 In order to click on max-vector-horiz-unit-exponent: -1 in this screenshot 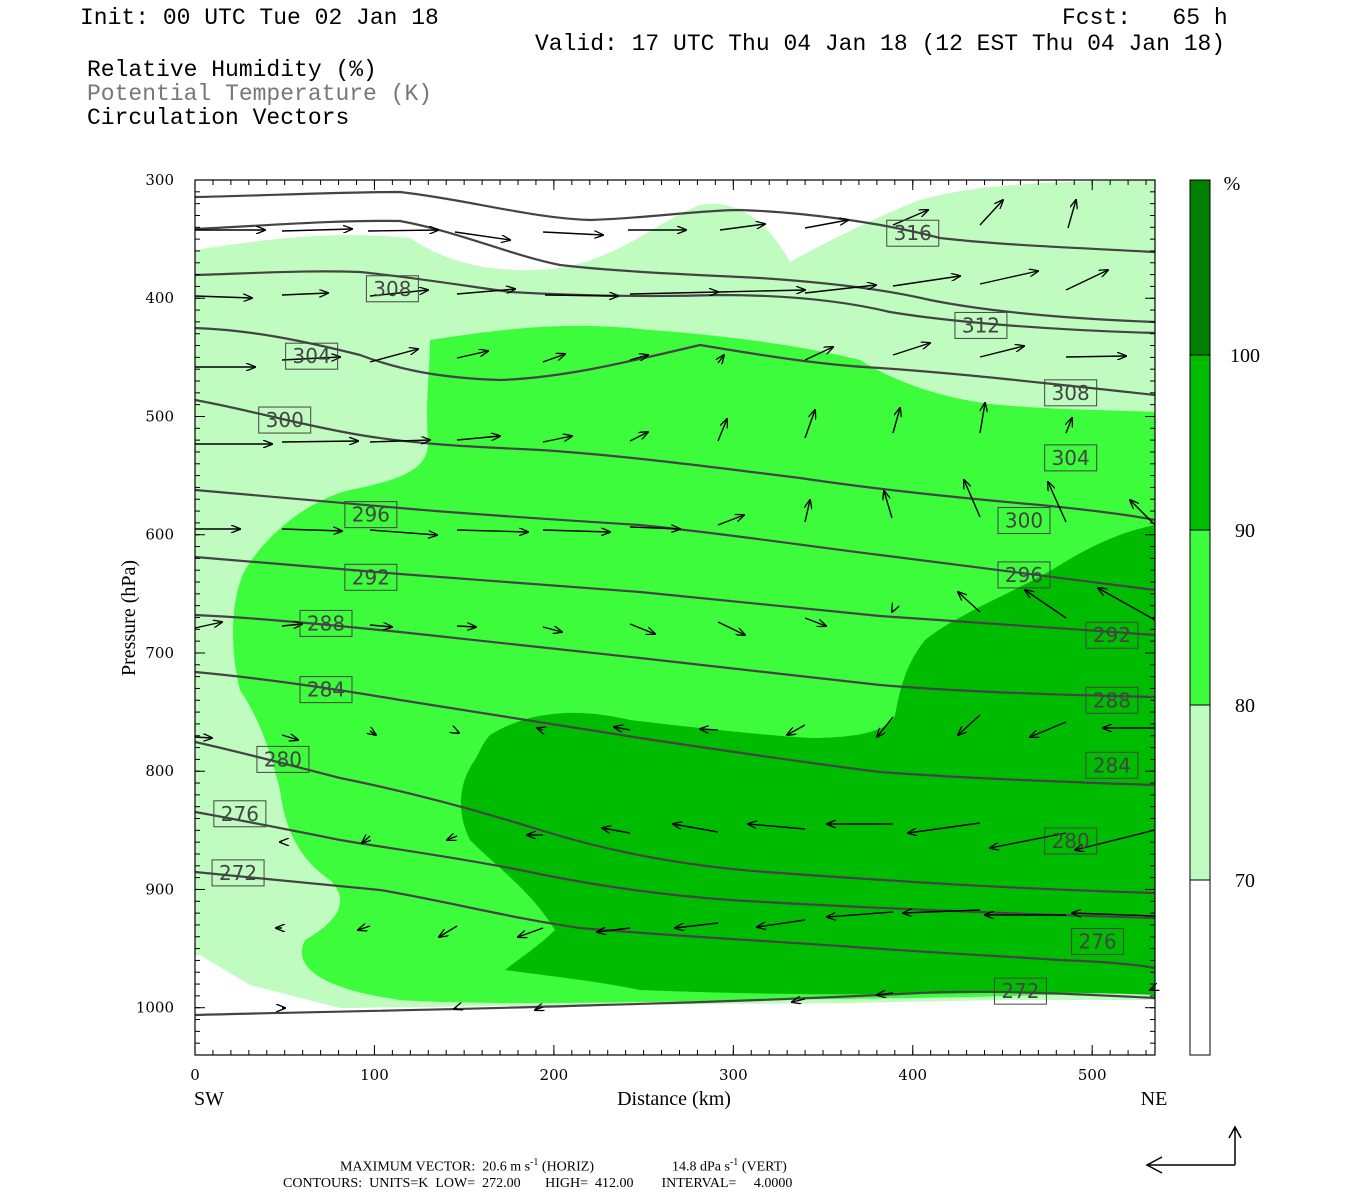, I will do `click(534, 1162)`.